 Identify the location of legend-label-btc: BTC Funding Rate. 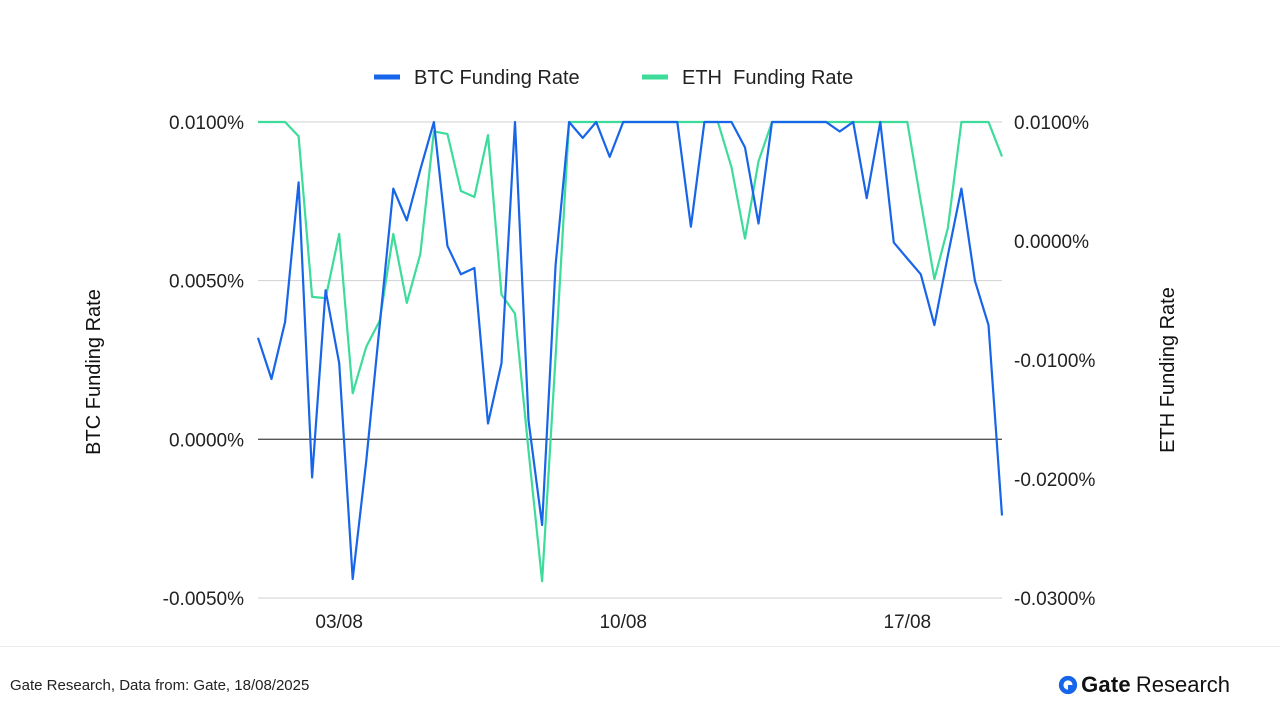
(497, 78).